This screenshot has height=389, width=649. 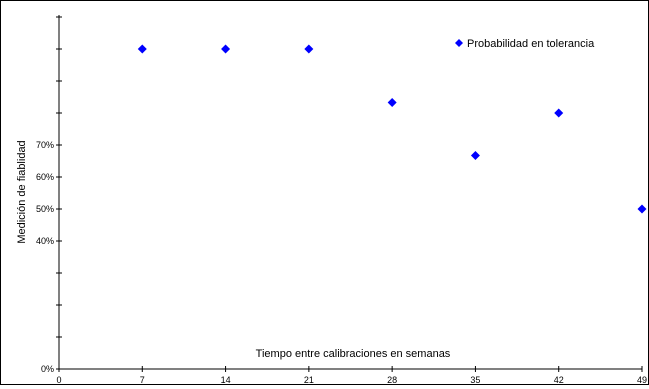 I want to click on legend-marker, so click(x=459, y=43).